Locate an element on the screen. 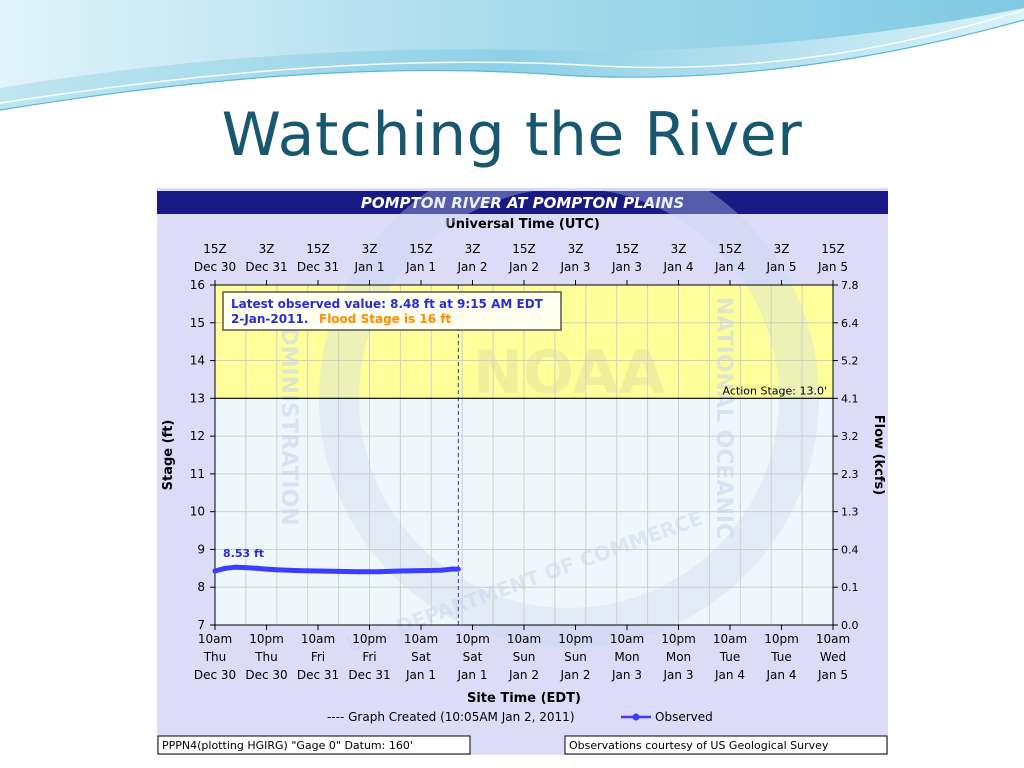 The height and width of the screenshot is (768, 1024). y-tick-label: 8 is located at coordinates (201, 587).